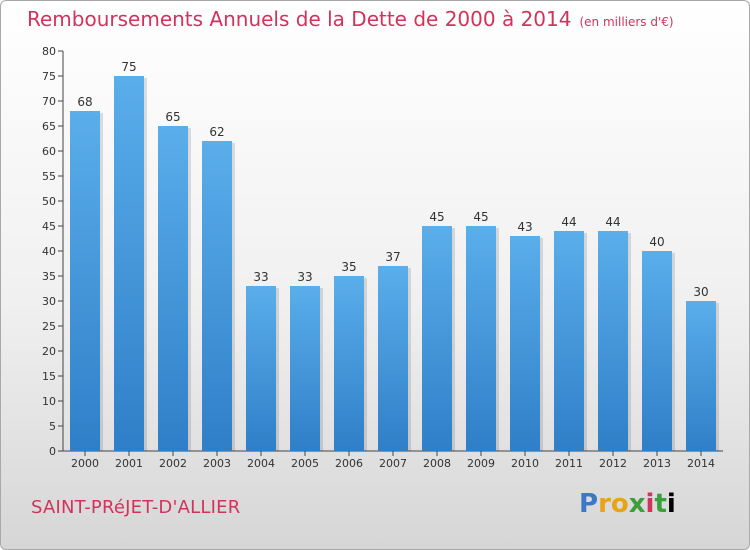  What do you see at coordinates (604, 504) in the screenshot?
I see `logo-letter: r` at bounding box center [604, 504].